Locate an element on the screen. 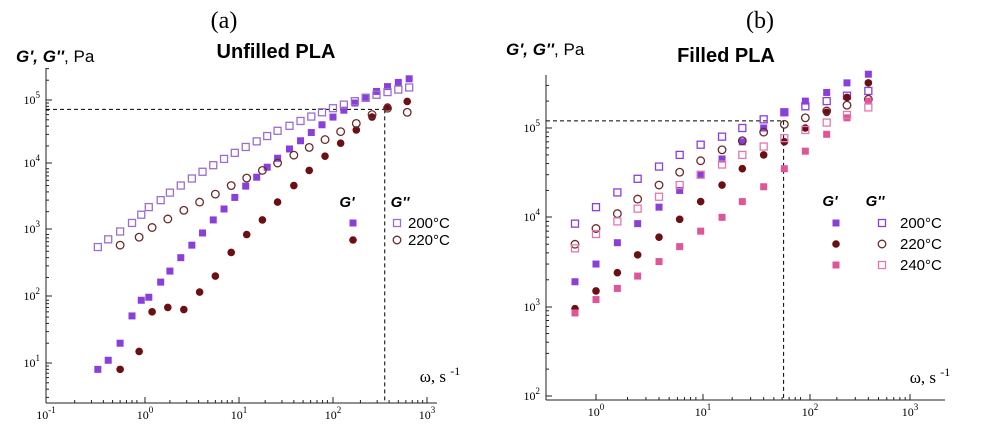 This screenshot has height=425, width=988. series-200C-loss is located at coordinates (253, 167).